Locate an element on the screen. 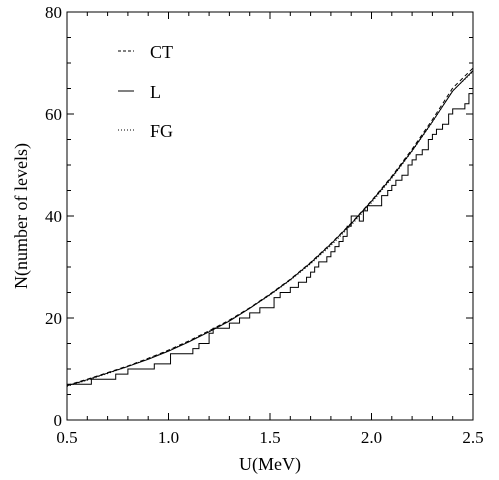  x-tick-label: 0.5 is located at coordinates (66, 437).